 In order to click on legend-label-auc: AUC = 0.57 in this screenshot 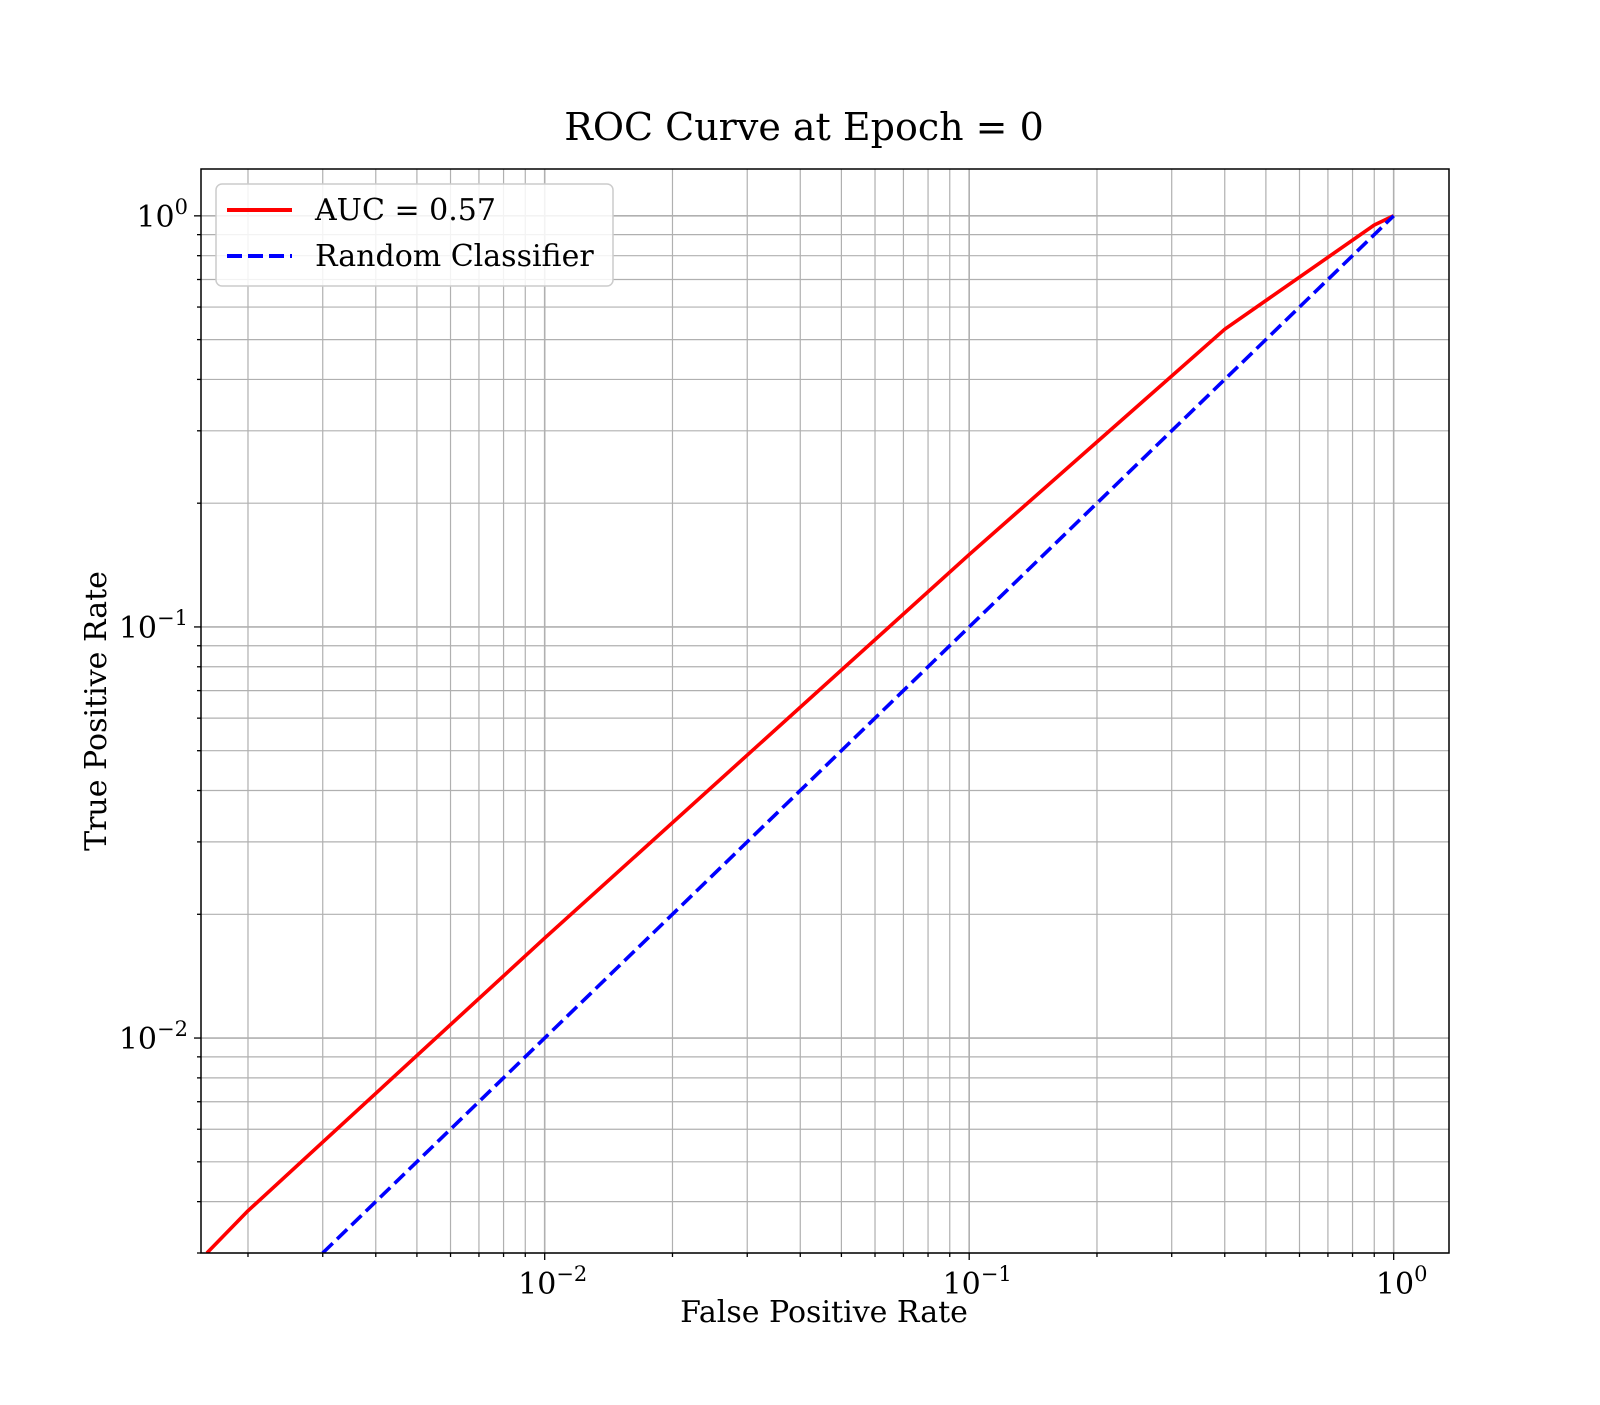, I will do `click(405, 210)`.